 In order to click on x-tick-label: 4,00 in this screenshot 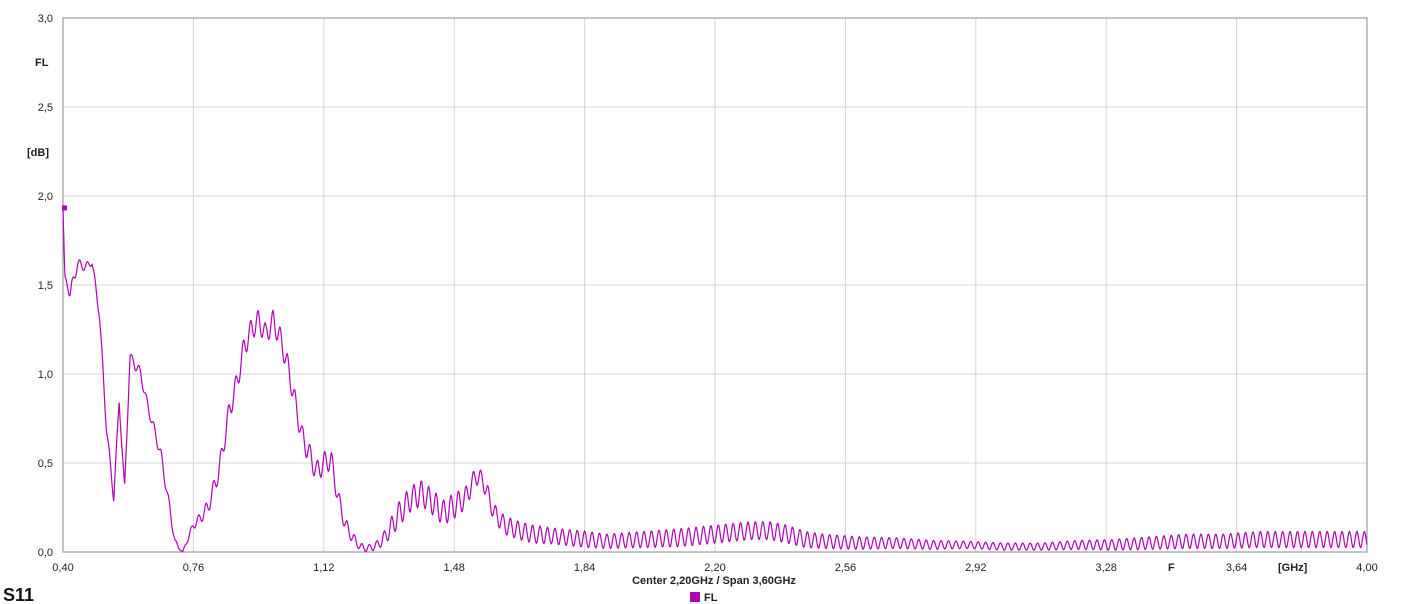, I will do `click(1366, 568)`.